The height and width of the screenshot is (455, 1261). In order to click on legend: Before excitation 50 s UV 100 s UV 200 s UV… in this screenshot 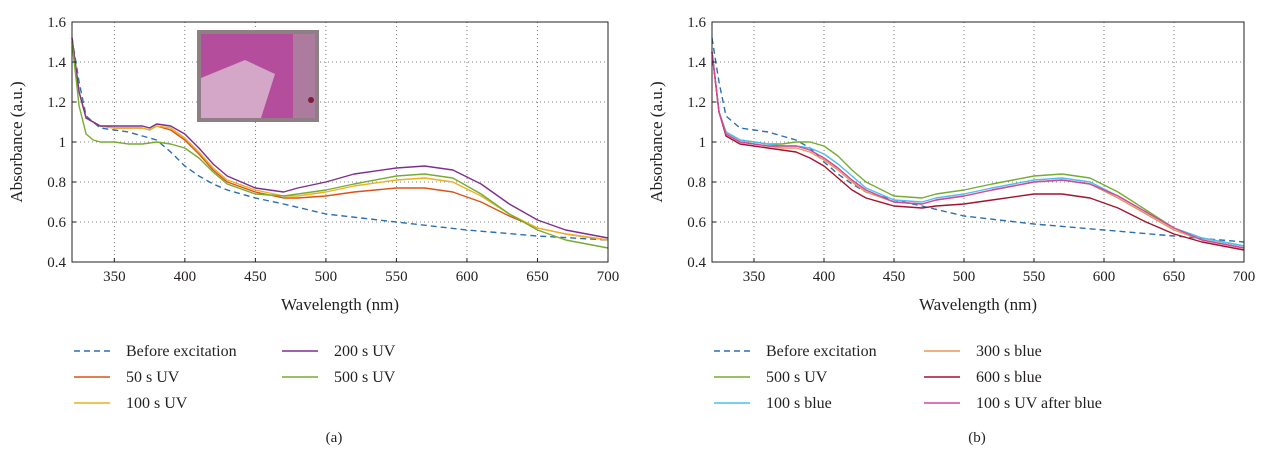, I will do `click(235, 377)`.